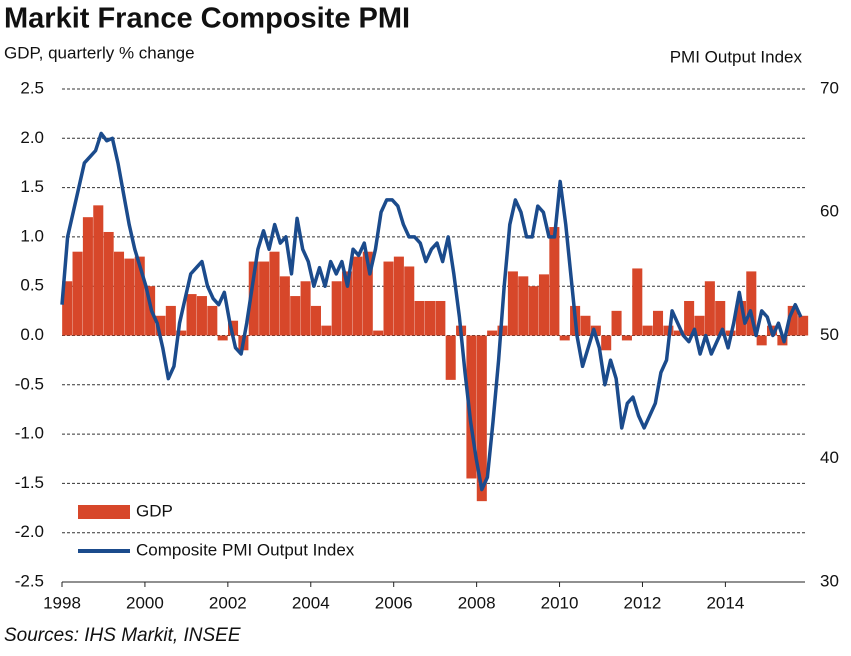 This screenshot has width=851, height=656. What do you see at coordinates (145, 602) in the screenshot?
I see `x-tick-label: 2000` at bounding box center [145, 602].